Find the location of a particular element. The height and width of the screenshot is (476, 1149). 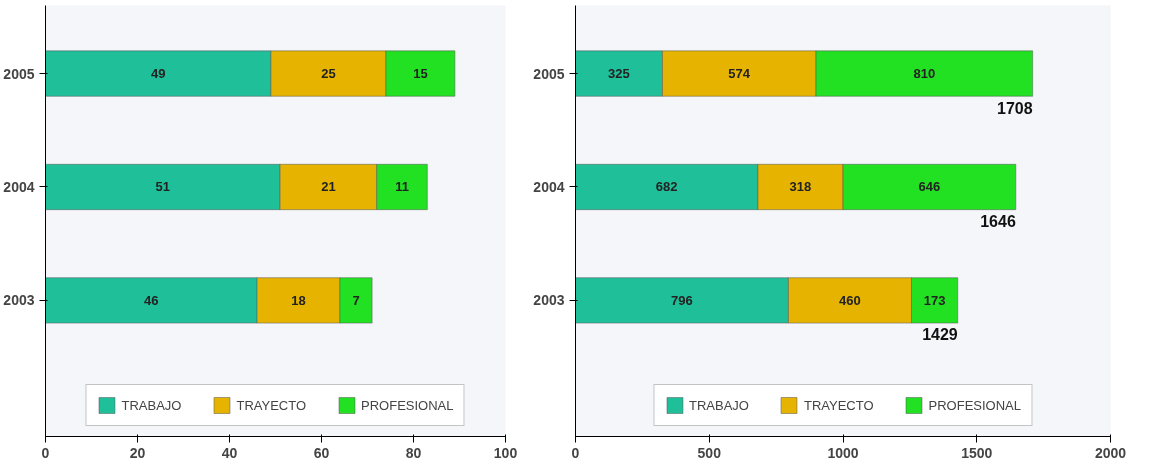

x-tick-label: 500 is located at coordinates (709, 452).